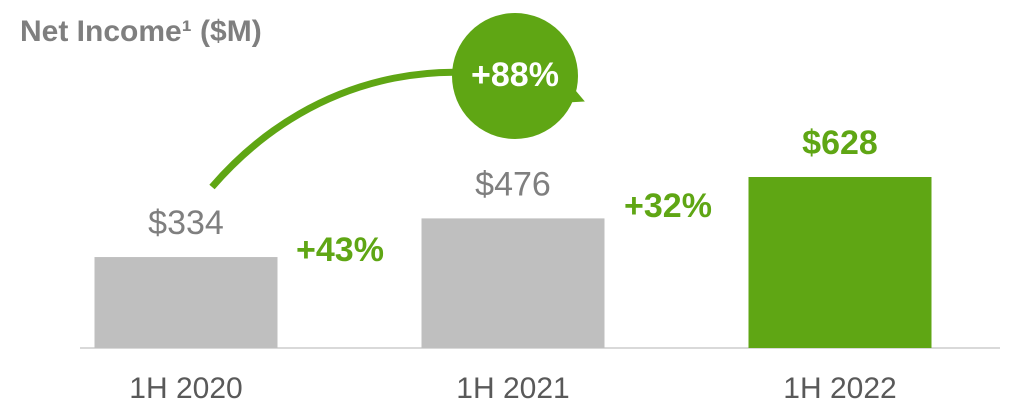  I want to click on growth-annotation: +88%, so click(515, 75).